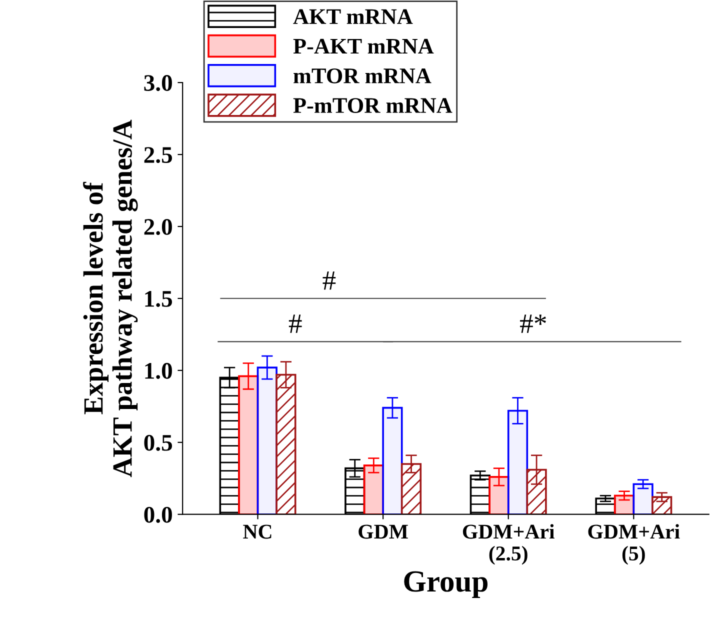 This screenshot has width=716, height=635. I want to click on legend-label: P-mTOR mRNA, so click(372, 106).